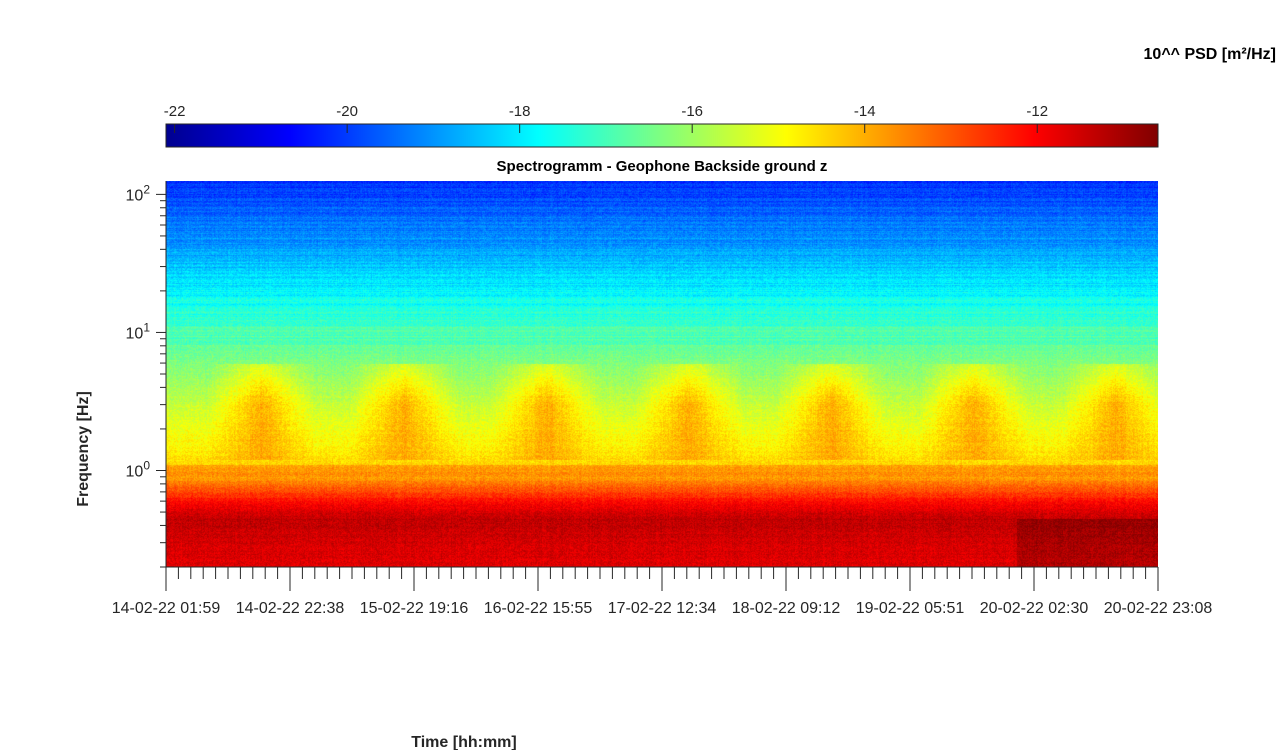 This screenshot has height=750, width=1280. What do you see at coordinates (1037, 111) in the screenshot?
I see `colorbar-tick-label: -12` at bounding box center [1037, 111].